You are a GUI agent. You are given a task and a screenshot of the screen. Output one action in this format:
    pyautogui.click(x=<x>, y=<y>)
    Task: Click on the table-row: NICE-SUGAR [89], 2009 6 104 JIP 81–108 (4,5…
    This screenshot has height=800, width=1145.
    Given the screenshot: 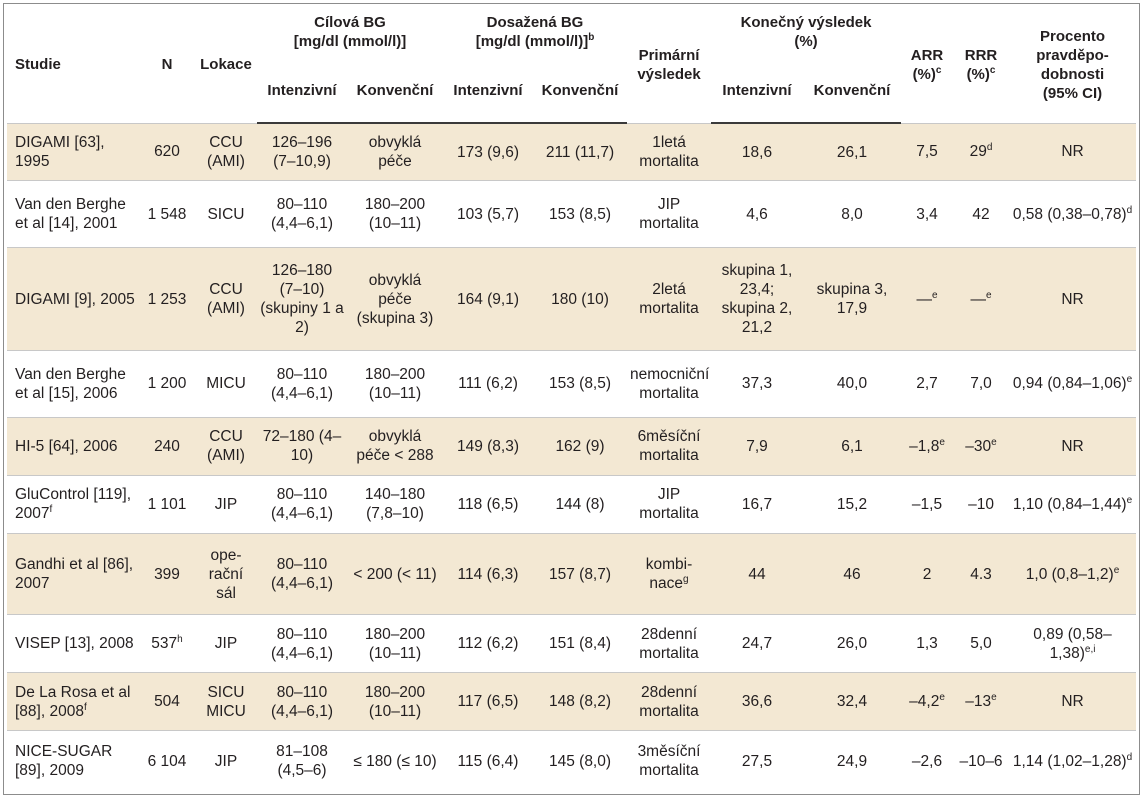 What is the action you would take?
    pyautogui.click(x=572, y=760)
    